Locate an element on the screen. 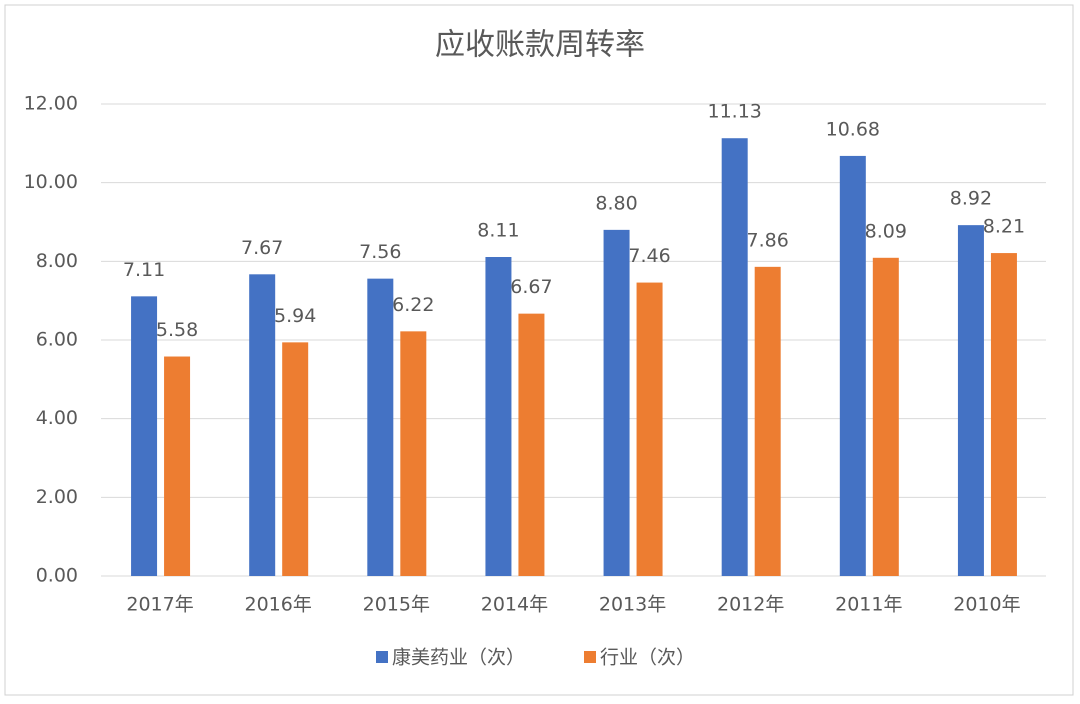 This screenshot has height=704, width=1080. data-label: 7.67 is located at coordinates (262, 248).